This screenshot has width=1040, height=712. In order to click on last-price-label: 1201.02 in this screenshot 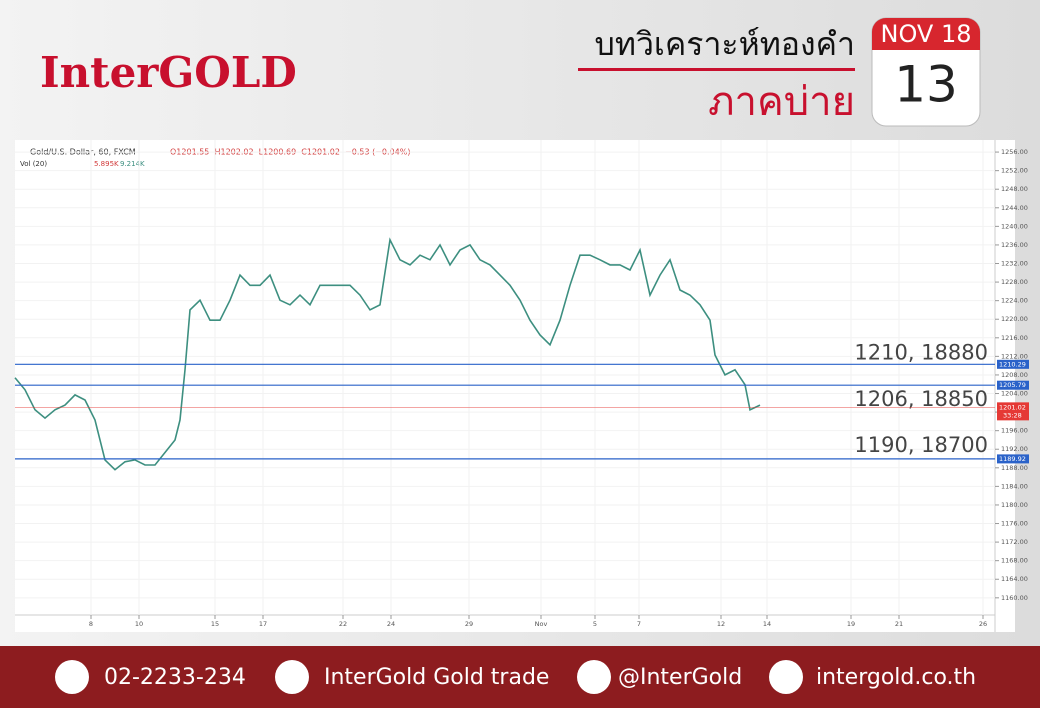, I will do `click(1012, 407)`.